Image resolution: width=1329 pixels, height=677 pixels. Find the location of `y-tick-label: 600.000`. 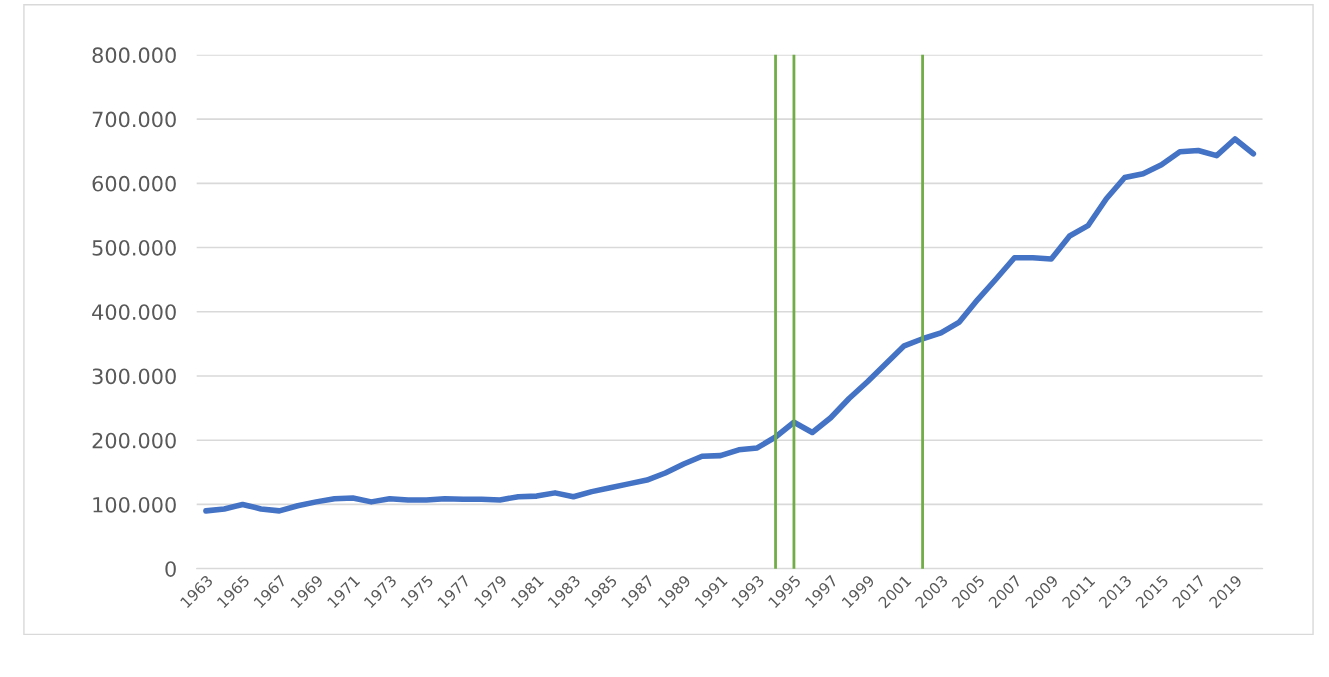

y-tick-label: 600.000 is located at coordinates (134, 183).